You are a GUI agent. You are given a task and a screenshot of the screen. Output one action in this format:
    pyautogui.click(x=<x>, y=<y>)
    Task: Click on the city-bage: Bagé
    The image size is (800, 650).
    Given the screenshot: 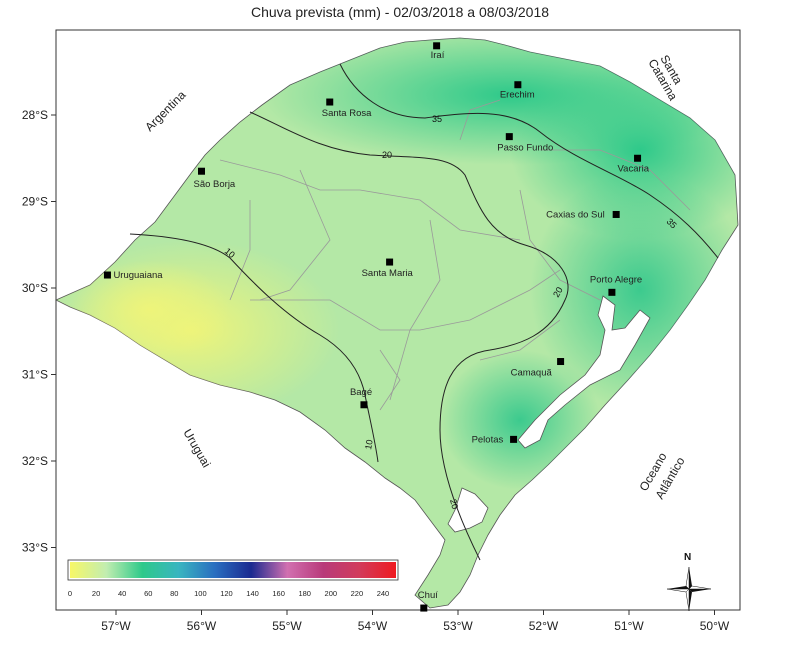 What is the action you would take?
    pyautogui.click(x=361, y=398)
    